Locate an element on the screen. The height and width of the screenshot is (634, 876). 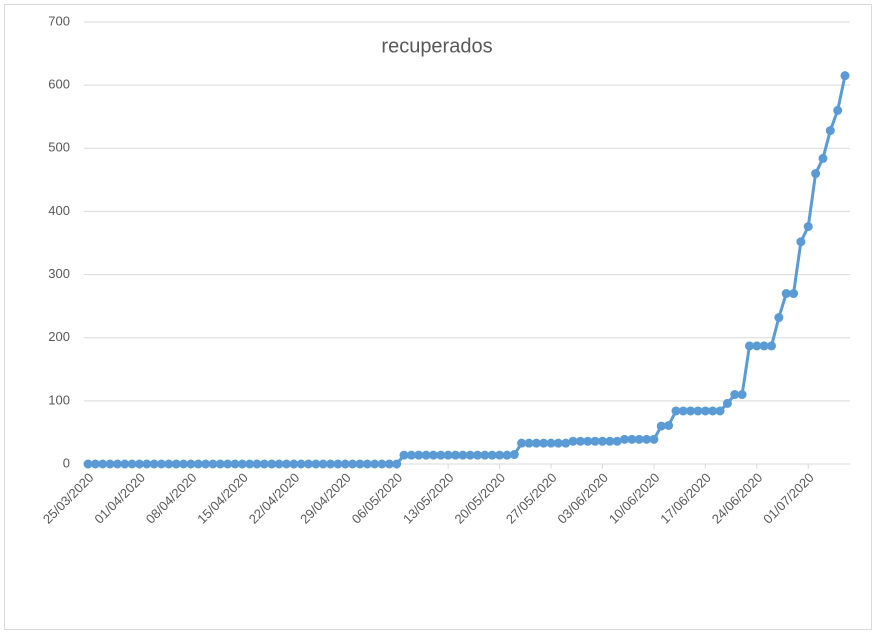
y-tick-label: 400 is located at coordinates (59, 210).